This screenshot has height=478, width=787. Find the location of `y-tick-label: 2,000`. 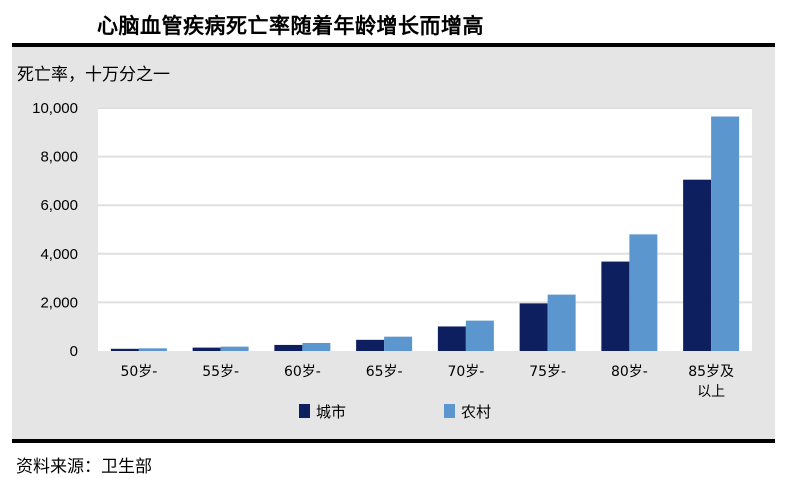

y-tick-label: 2,000 is located at coordinates (59, 302).